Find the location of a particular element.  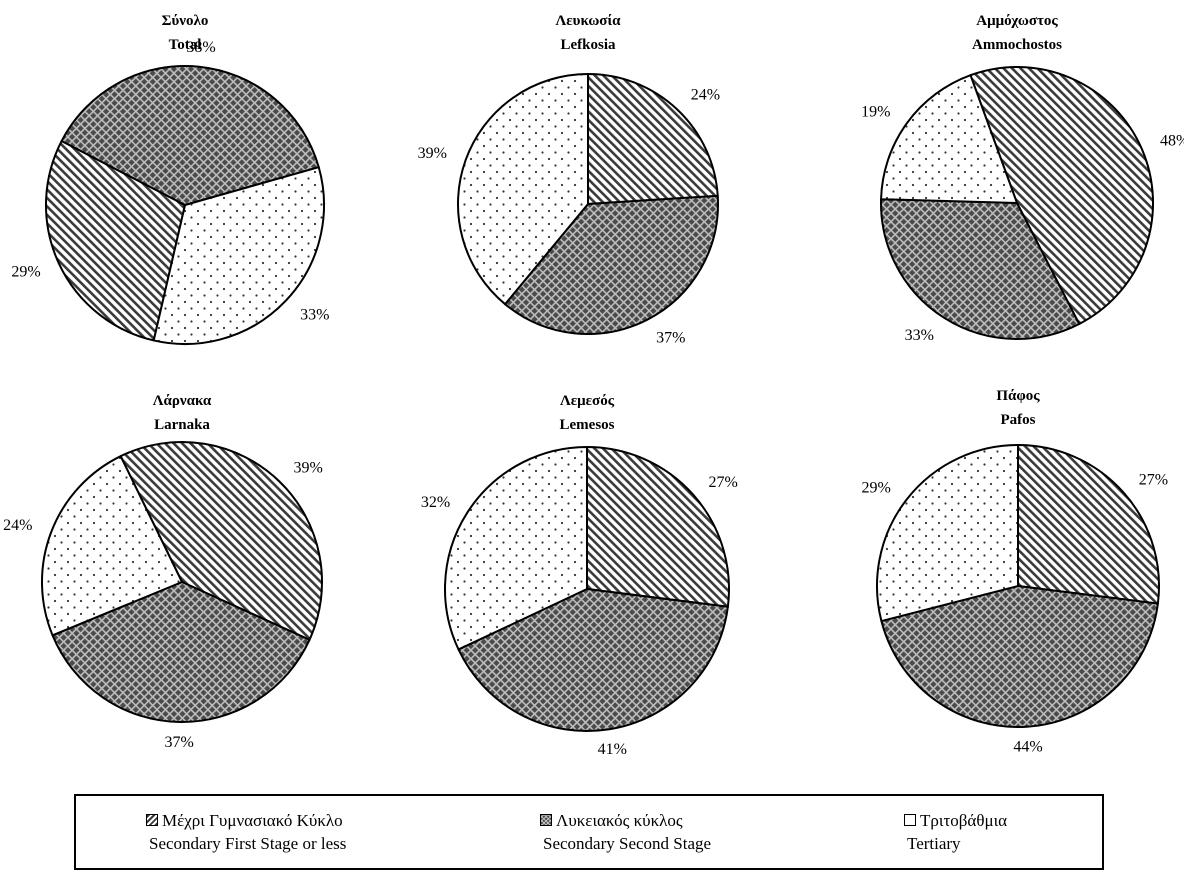

slice-percent-label: 38% is located at coordinates (200, 47).